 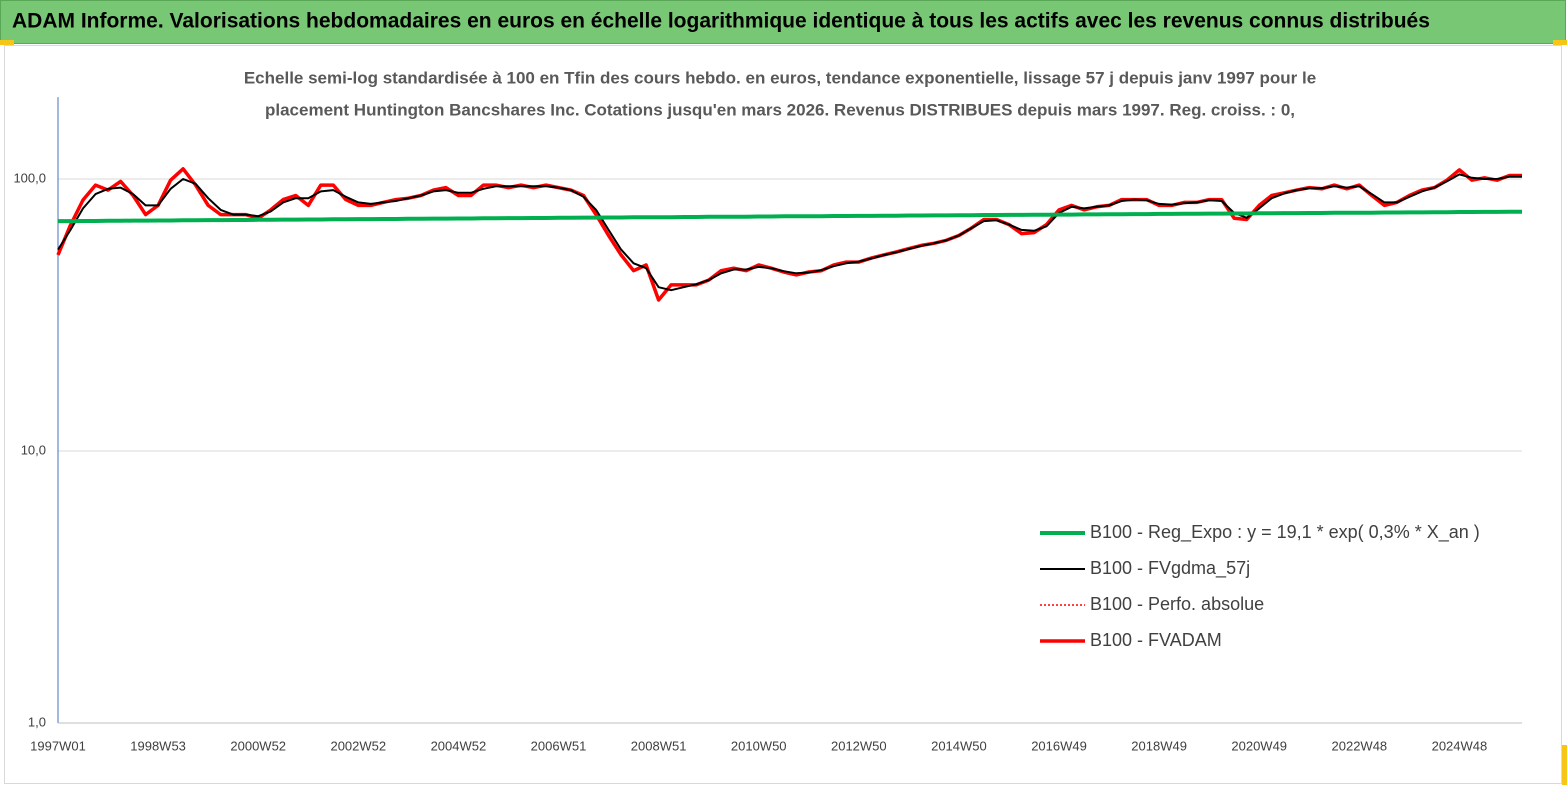 I want to click on x-tick-label: 1998W53, so click(x=158, y=745).